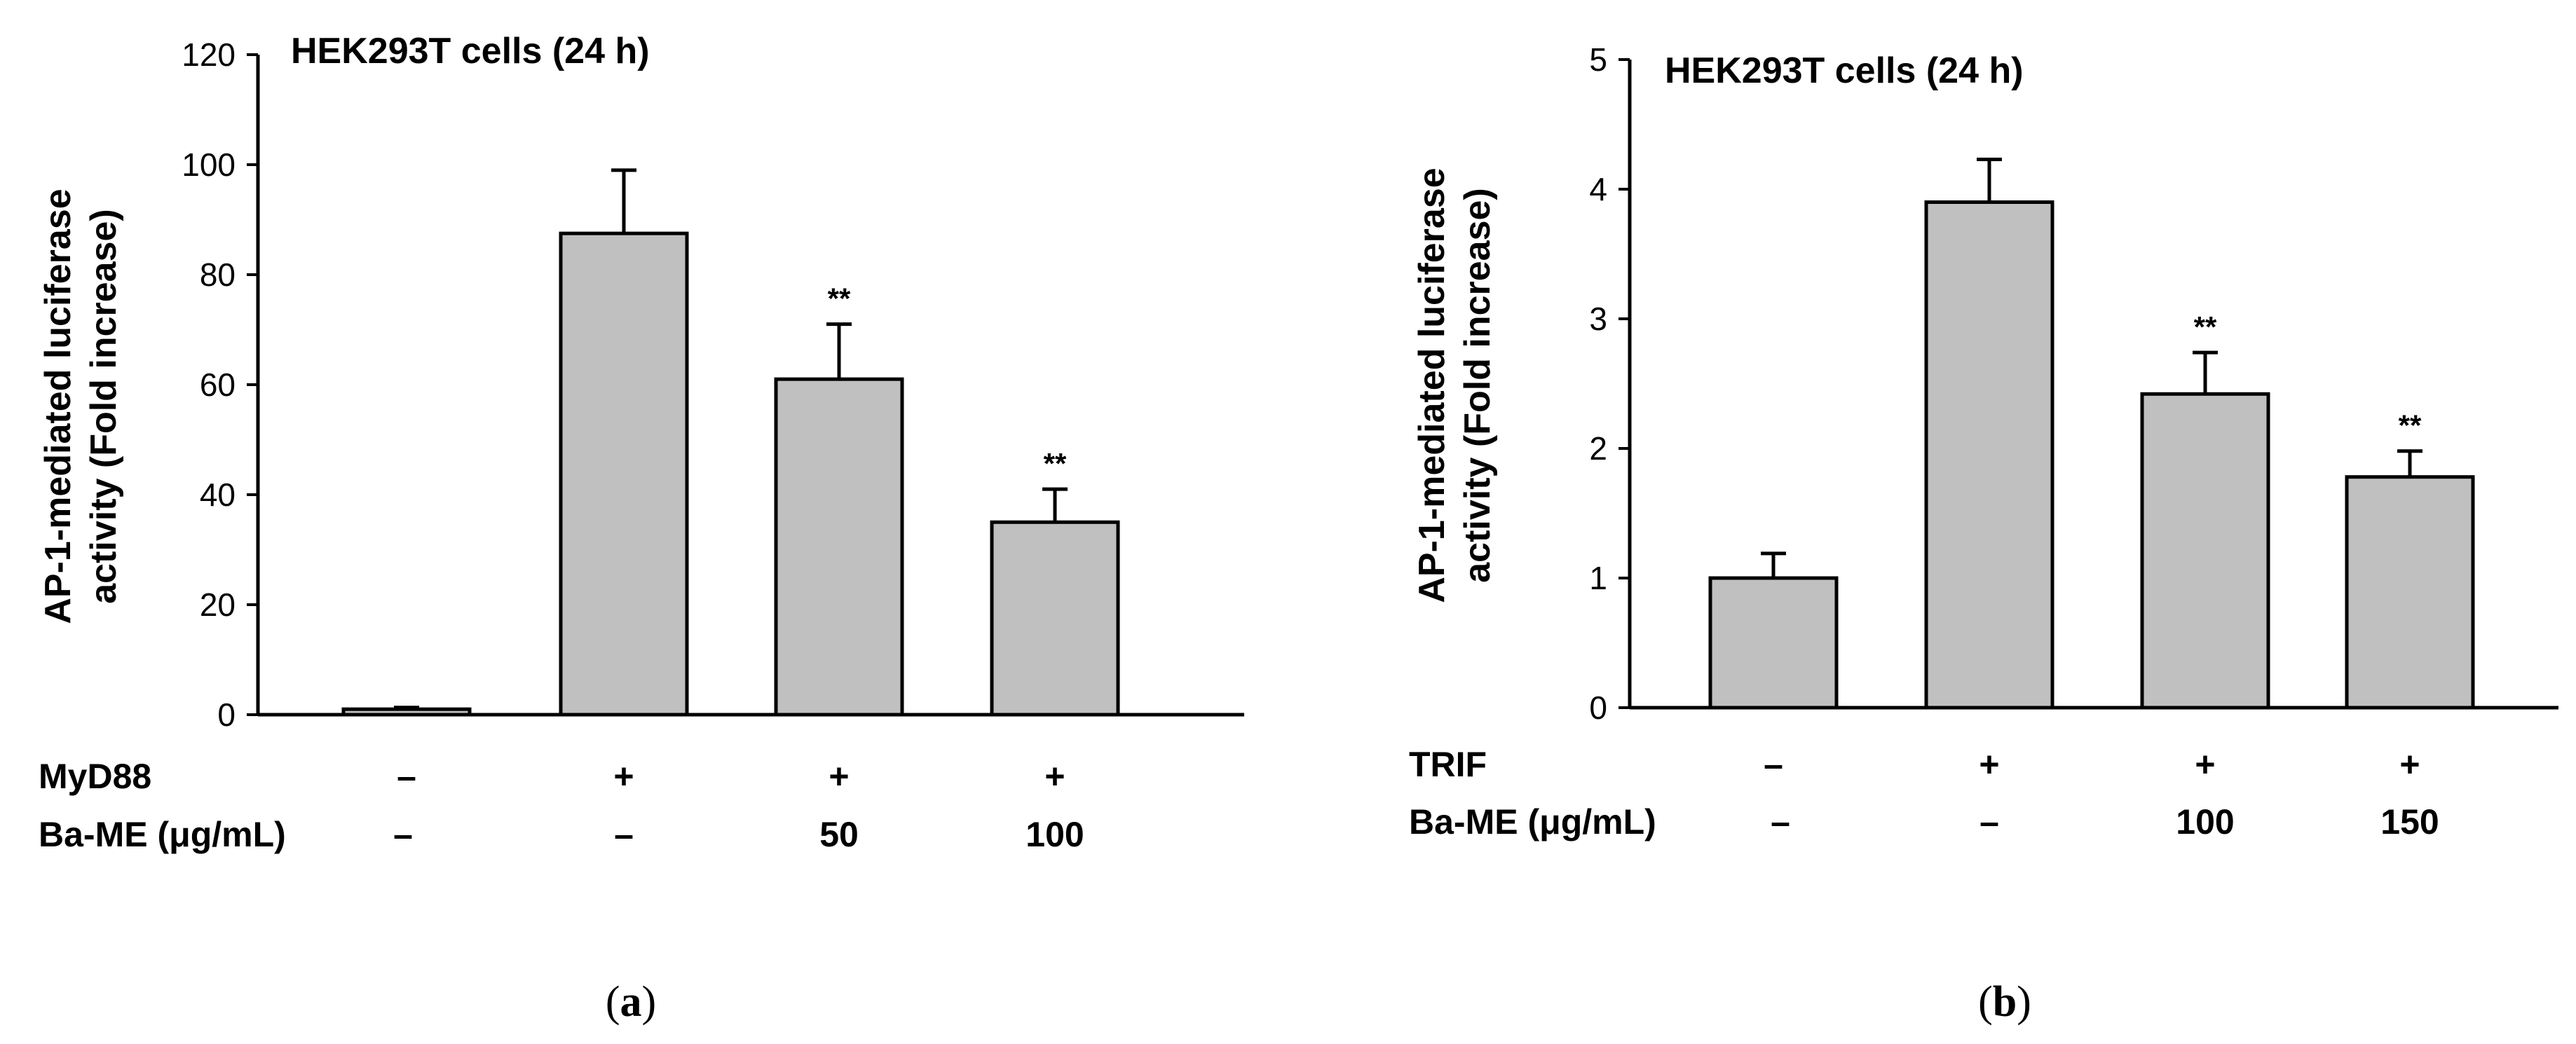 The width and height of the screenshot is (2576, 1044). I want to click on y-tick-label: 20, so click(218, 605).